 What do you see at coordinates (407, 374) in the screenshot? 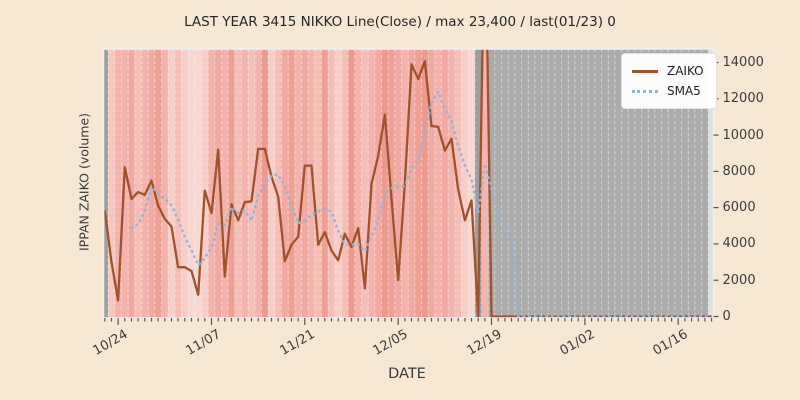
I see `x-axis-label: DATE` at bounding box center [407, 374].